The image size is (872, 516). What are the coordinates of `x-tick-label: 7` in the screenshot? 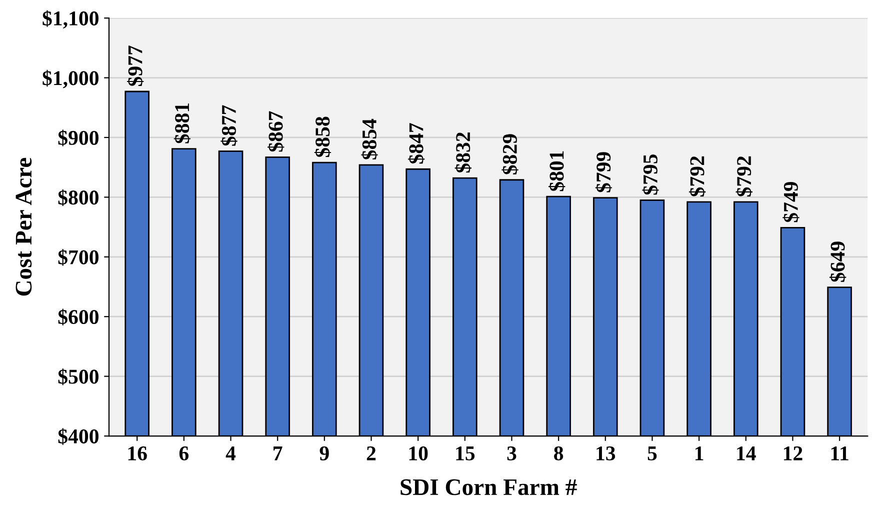 It's located at (278, 453).